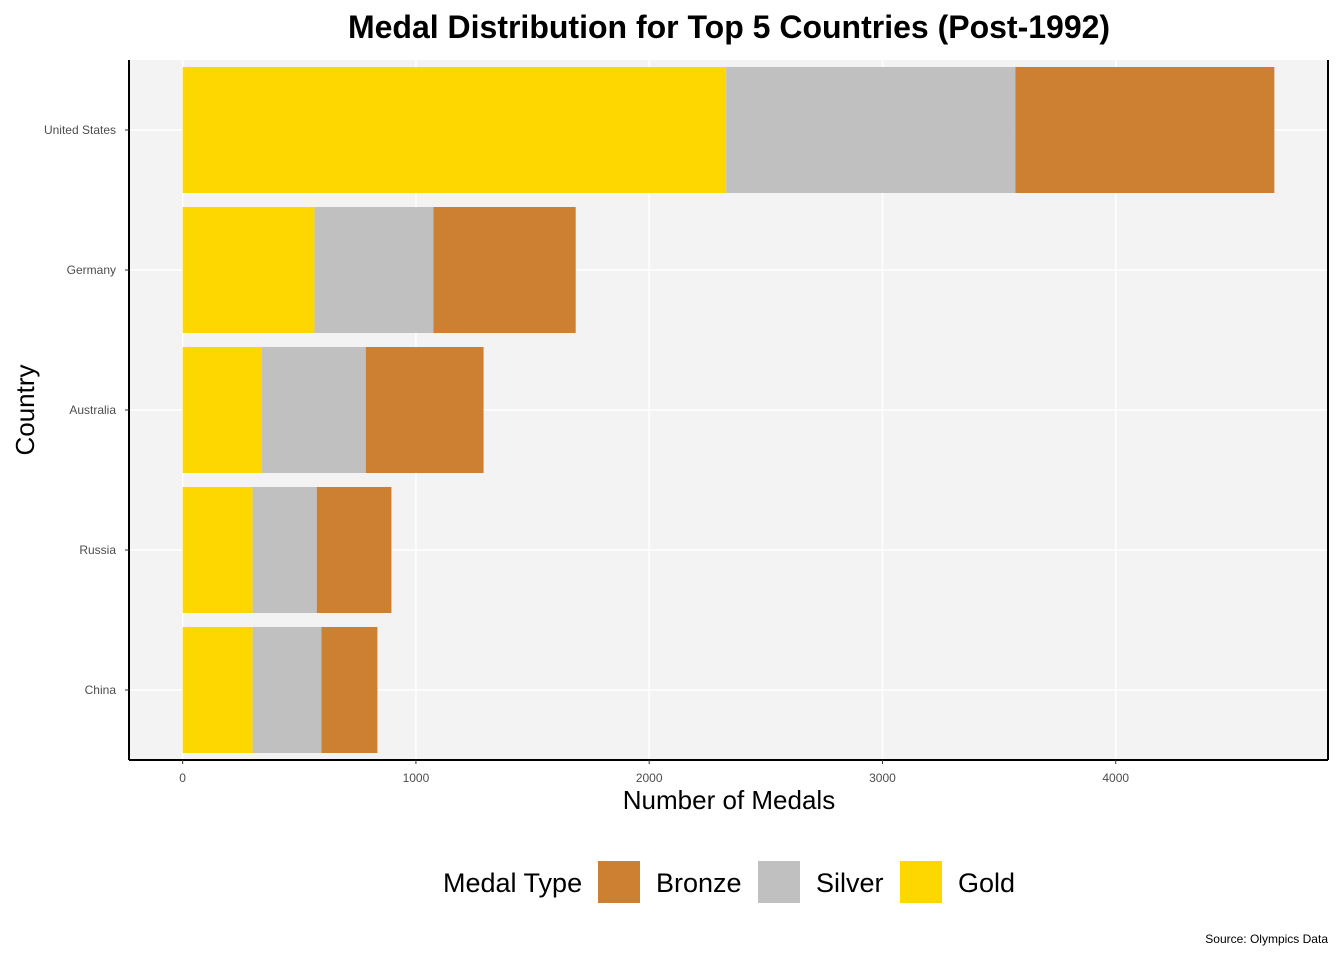 The height and width of the screenshot is (960, 1344). What do you see at coordinates (512, 883) in the screenshot?
I see `legend-title: Medal Type` at bounding box center [512, 883].